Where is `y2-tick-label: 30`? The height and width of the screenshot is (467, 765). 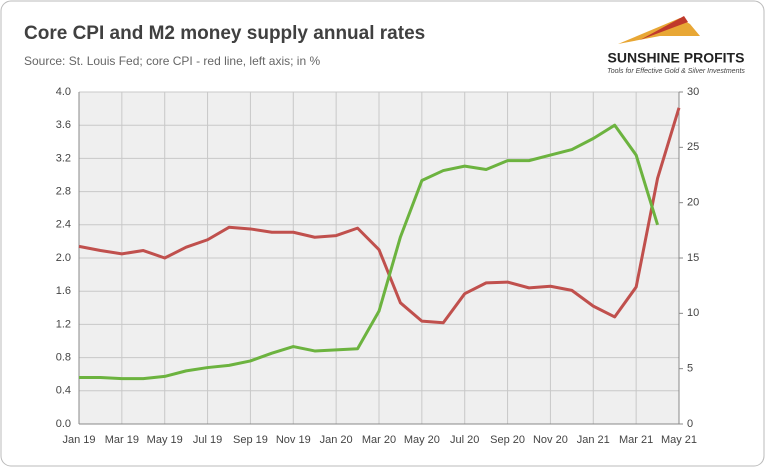
y2-tick-label: 30 is located at coordinates (693, 92).